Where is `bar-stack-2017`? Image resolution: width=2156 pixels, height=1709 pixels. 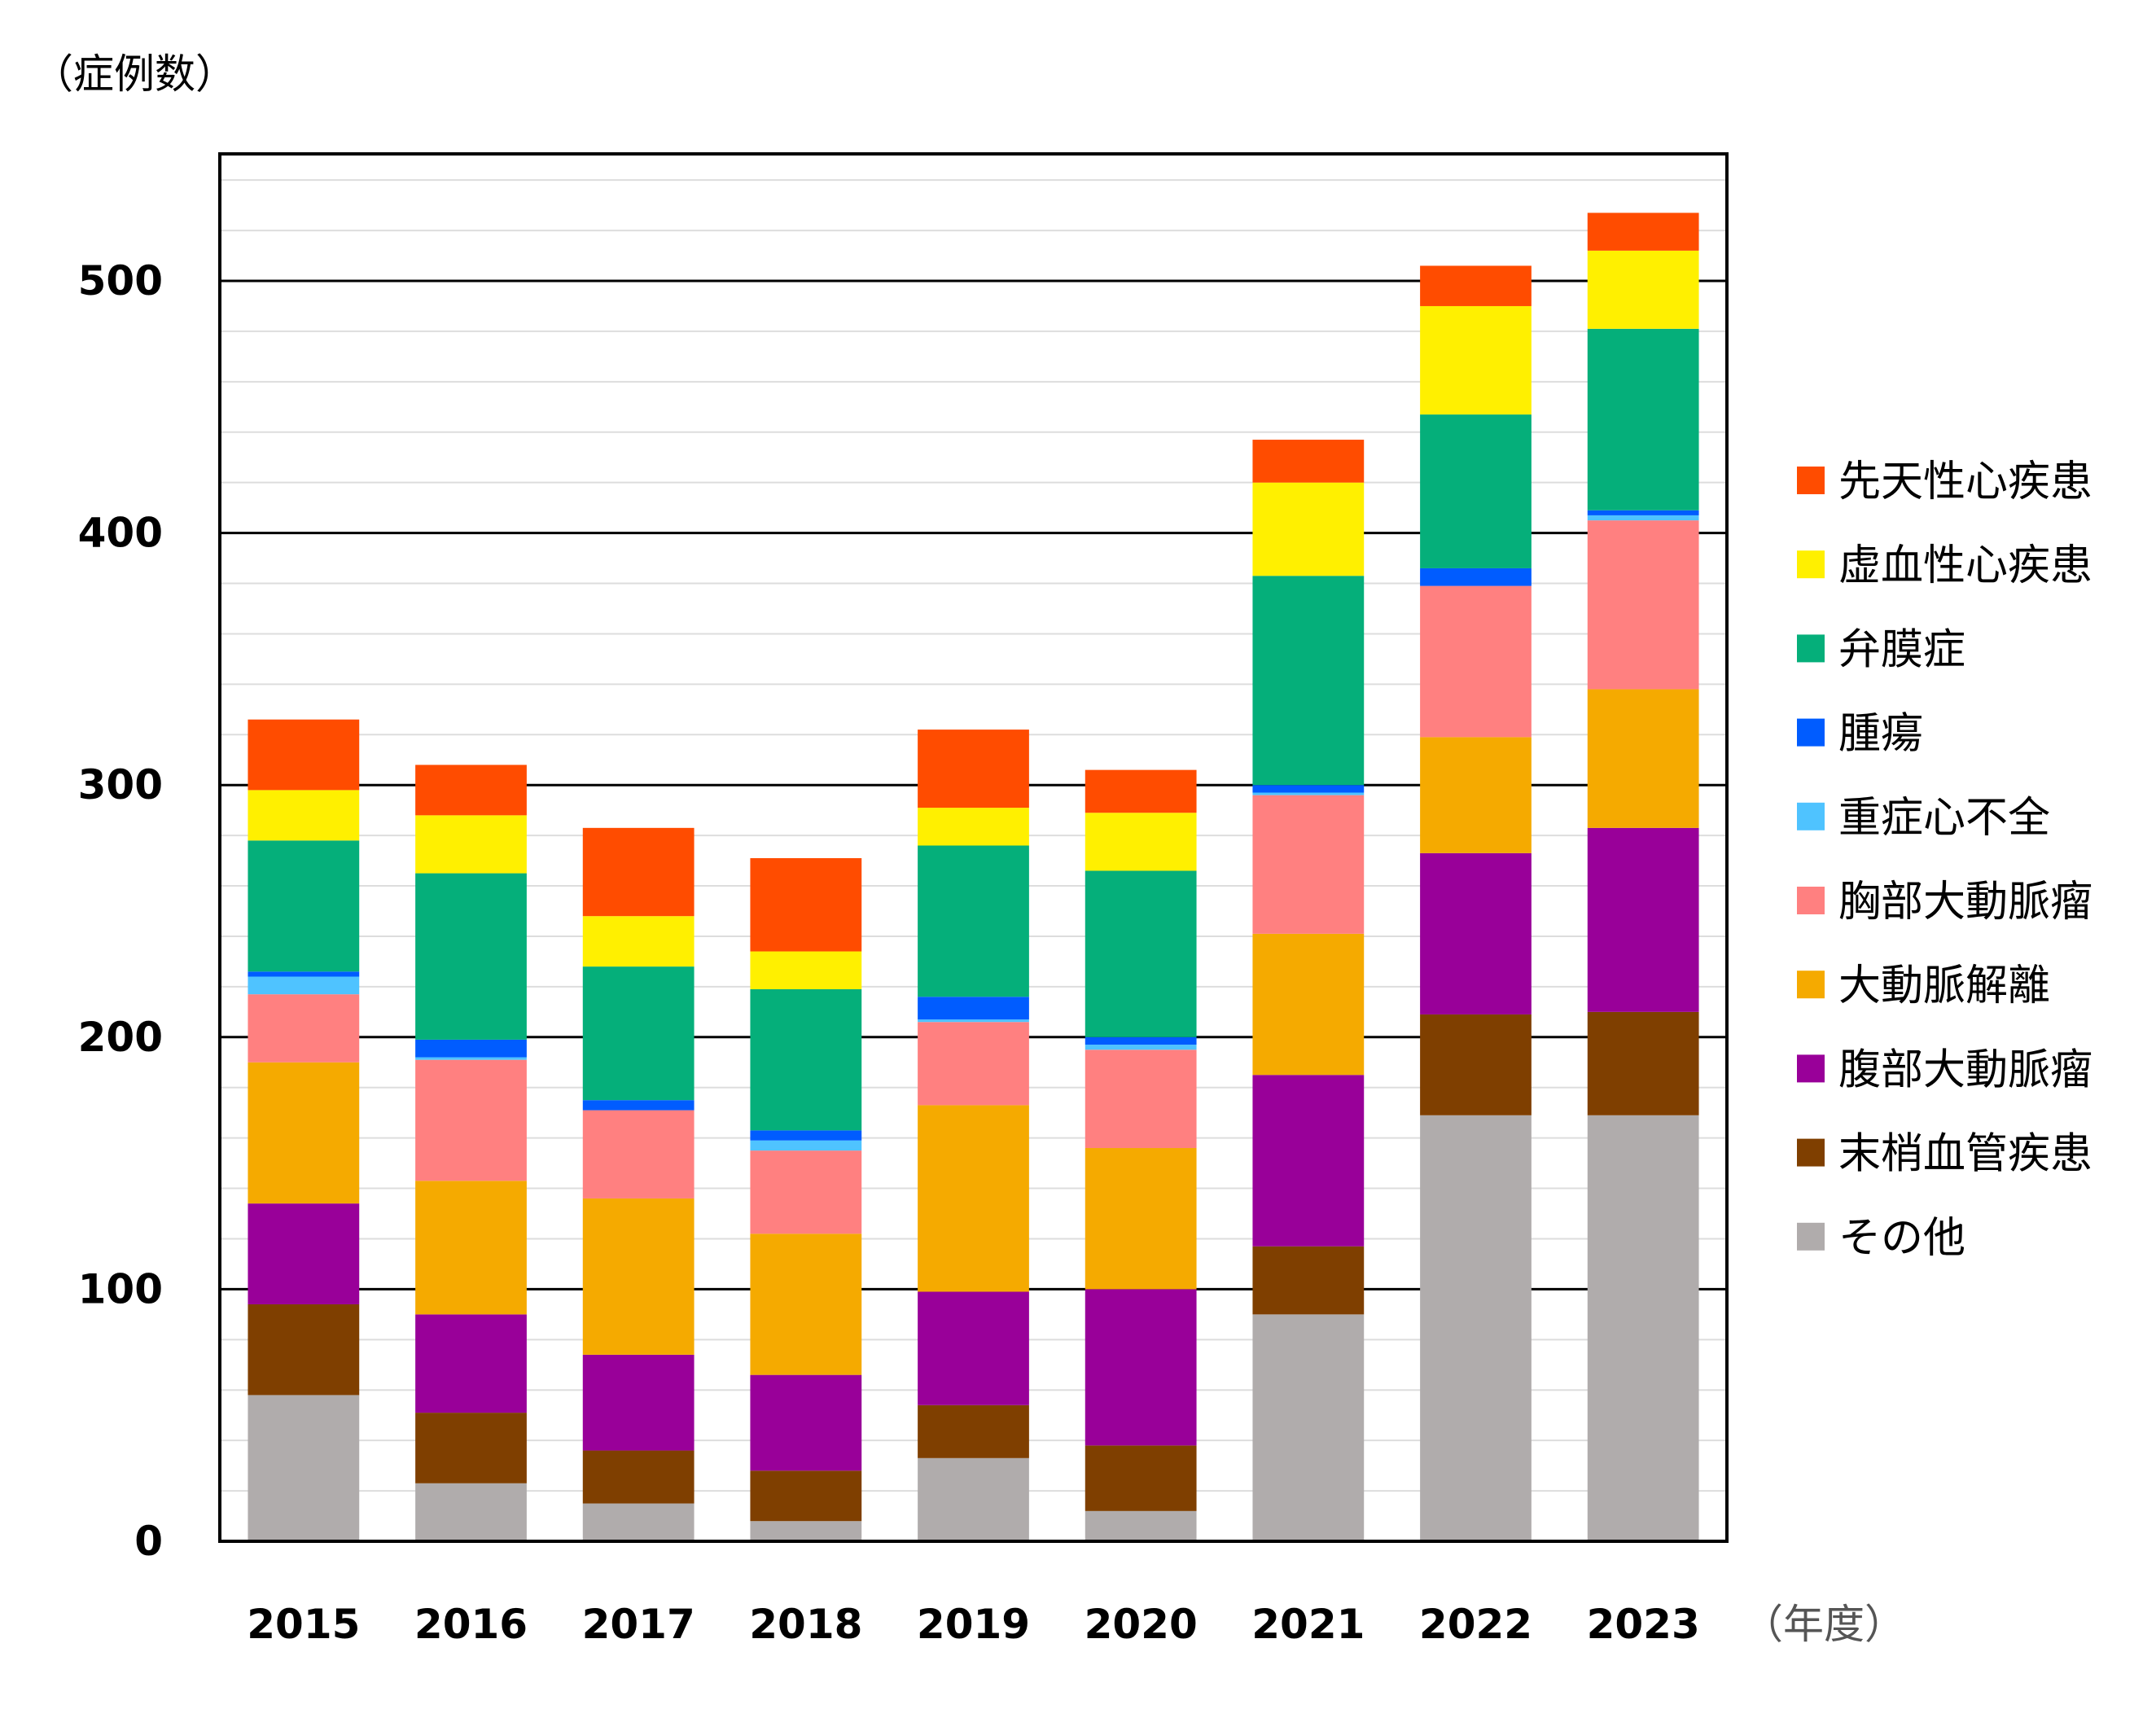
bar-stack-2017 is located at coordinates (639, 1184).